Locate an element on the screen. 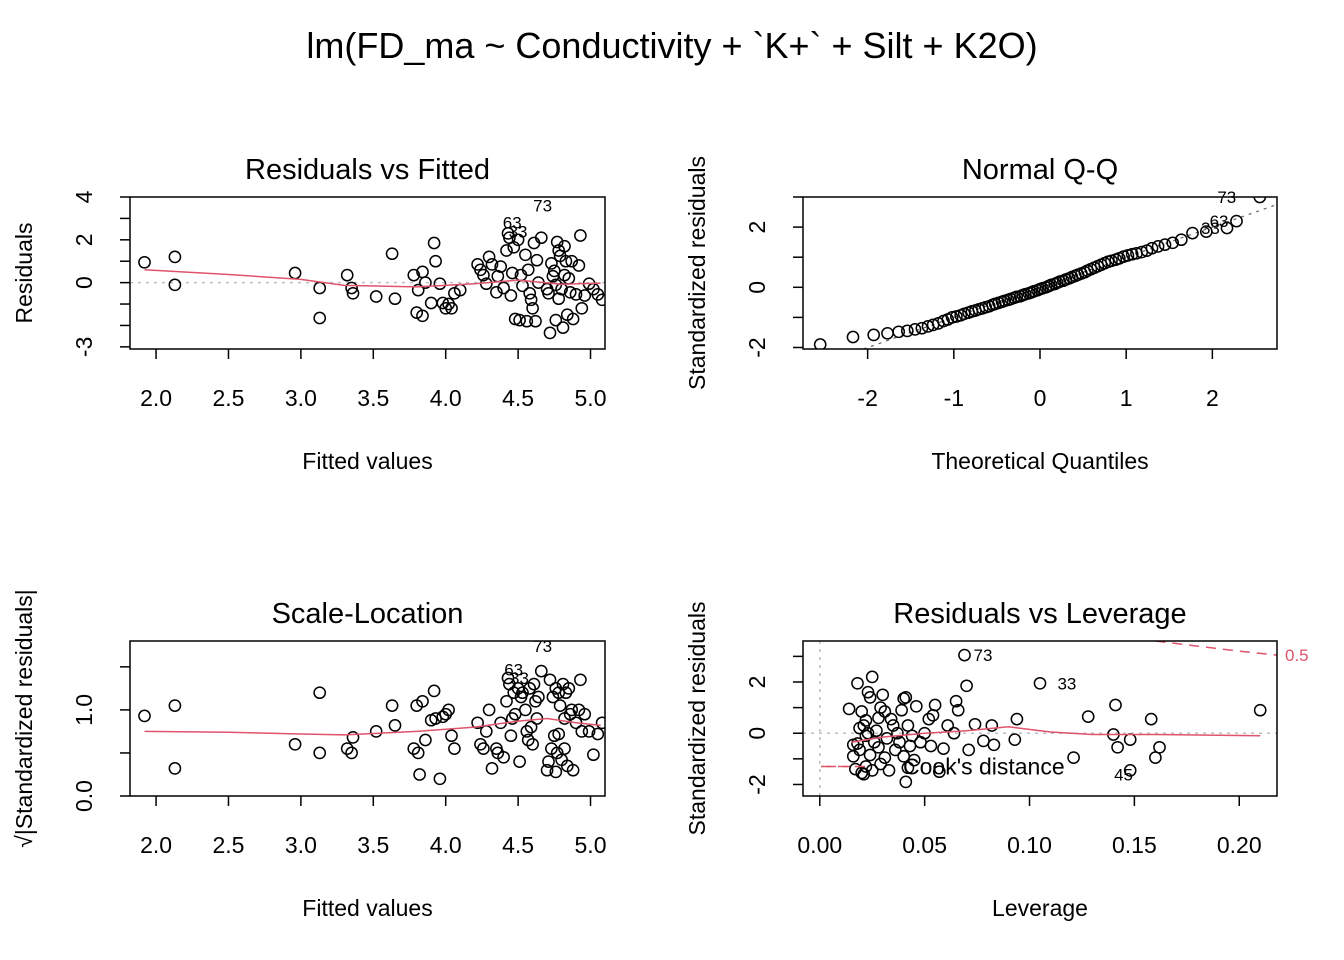 Image resolution: width=1344 pixels, height=960 pixels. x-axis-label: Fitted values is located at coordinates (367, 461).